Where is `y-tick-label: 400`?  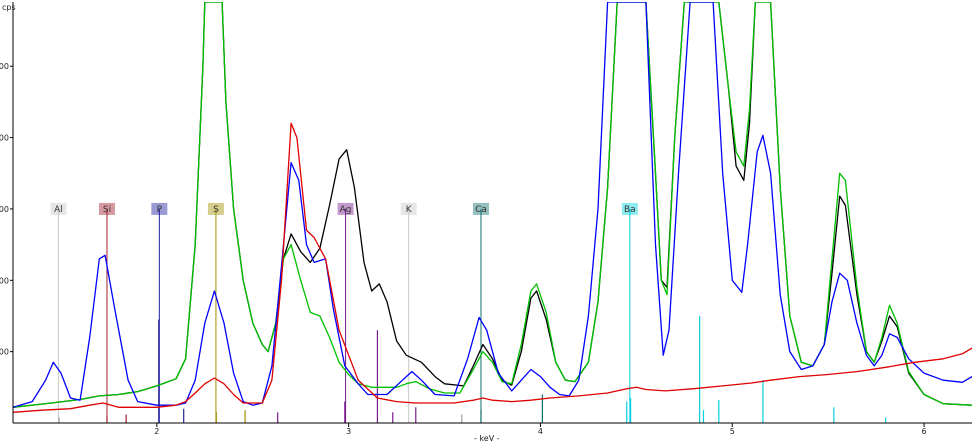 y-tick-label: 400 is located at coordinates (4, 138).